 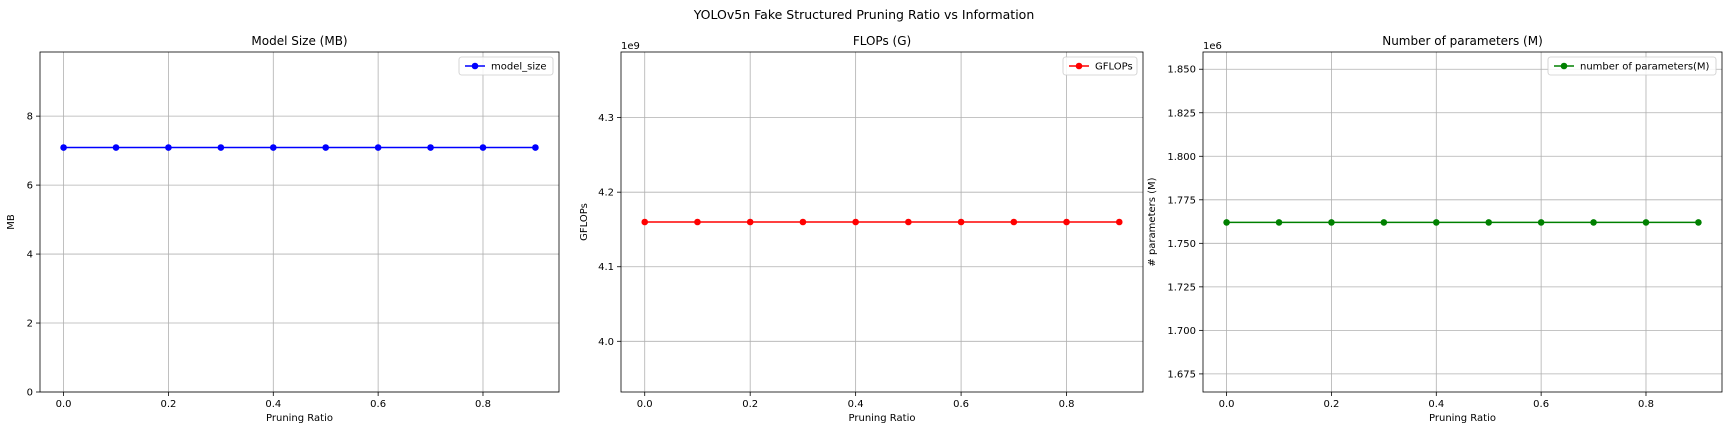 I want to click on axis-offset-label: 1e6, so click(x=1212, y=46).